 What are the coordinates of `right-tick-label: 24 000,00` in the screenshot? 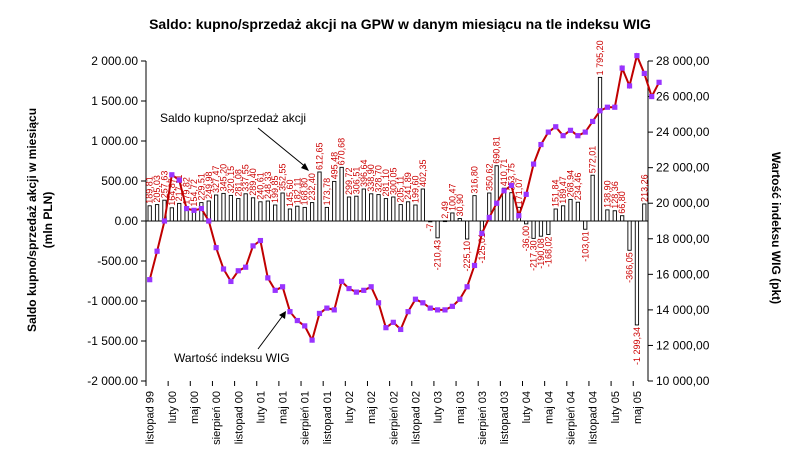 It's located at (683, 132).